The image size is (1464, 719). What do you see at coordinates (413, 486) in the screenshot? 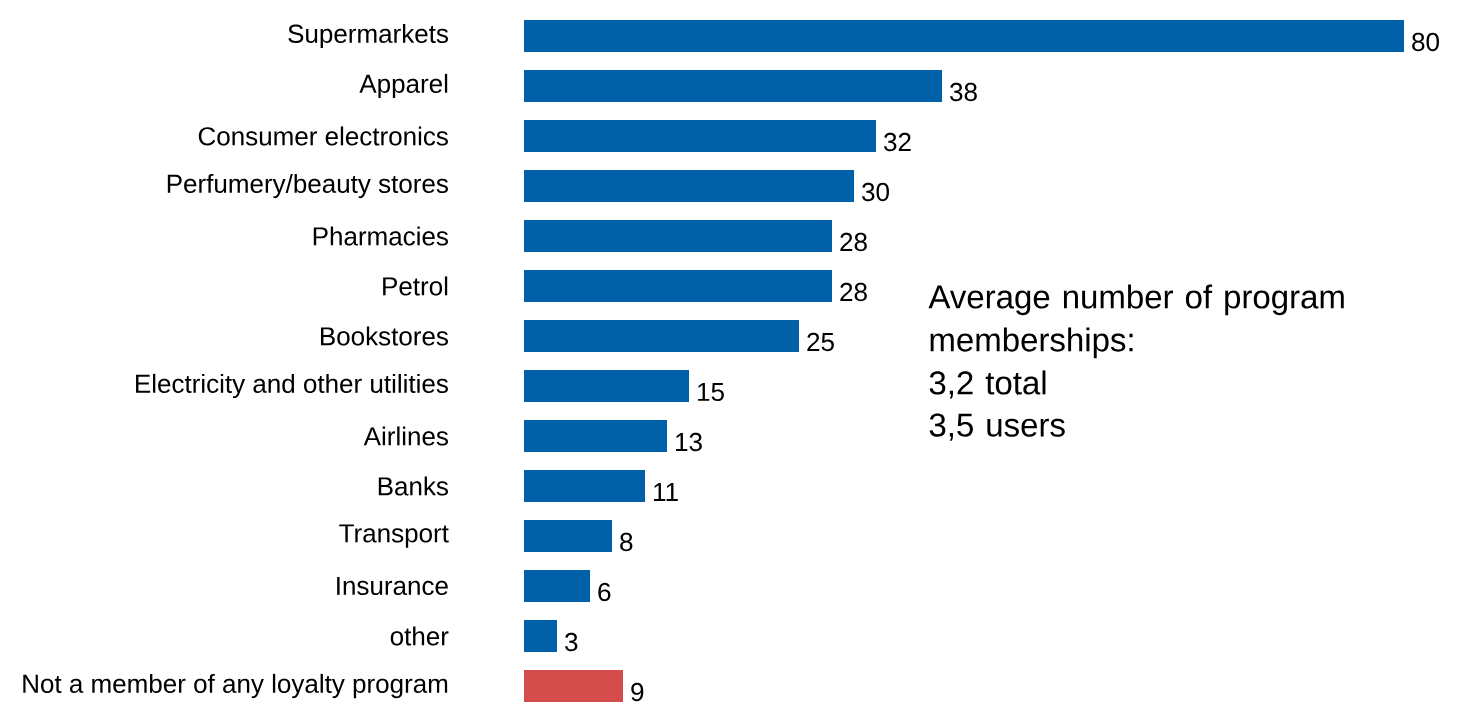
I see `y-tick-label: Banks` at bounding box center [413, 486].